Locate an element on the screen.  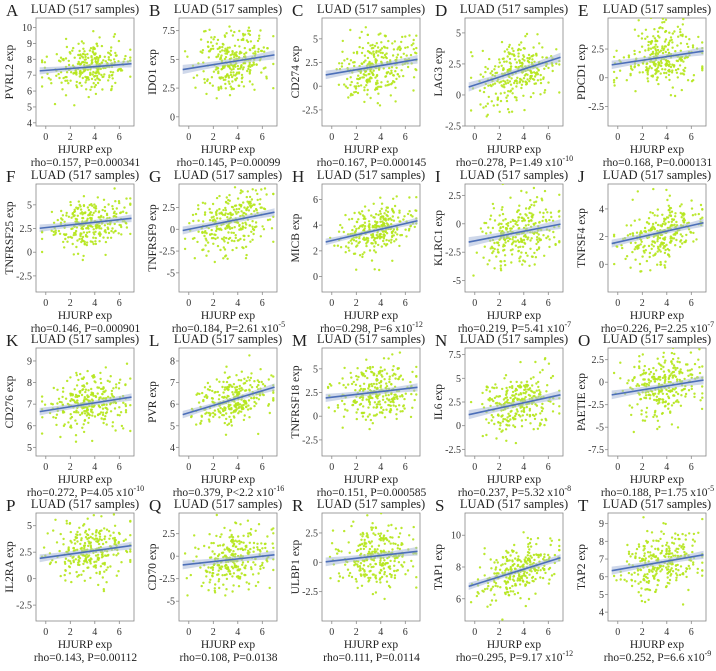
y-tick-label: 2.5 is located at coordinates (455, 64).